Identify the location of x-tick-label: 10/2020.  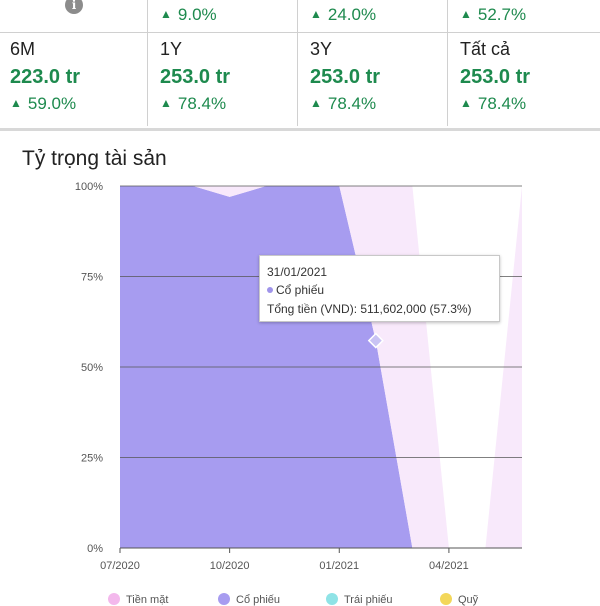
(230, 566).